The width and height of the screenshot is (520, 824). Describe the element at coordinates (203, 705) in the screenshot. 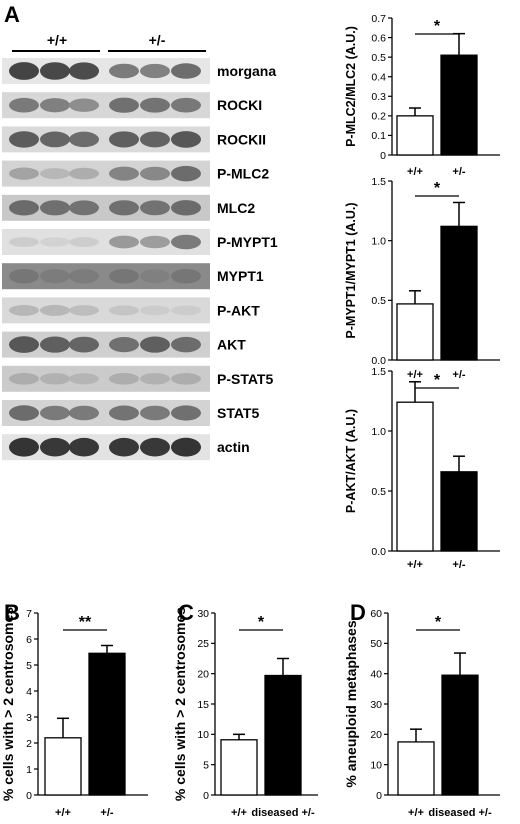

I see `y-tick-label: 15` at that location.